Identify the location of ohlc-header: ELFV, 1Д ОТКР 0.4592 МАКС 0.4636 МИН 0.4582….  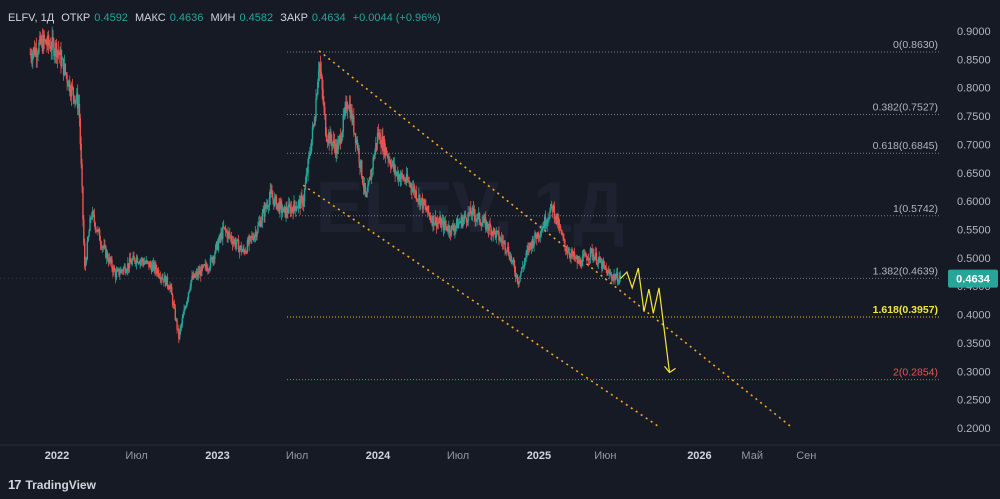
(226, 18).